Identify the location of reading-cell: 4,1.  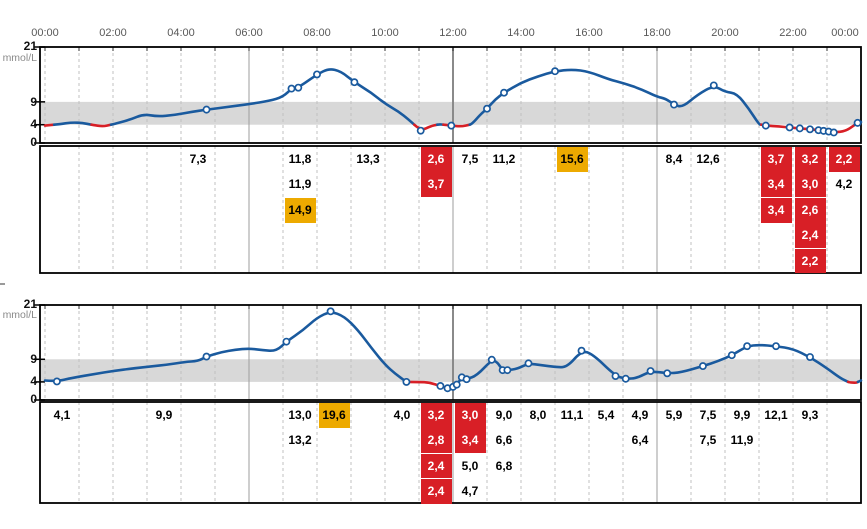
(62, 415).